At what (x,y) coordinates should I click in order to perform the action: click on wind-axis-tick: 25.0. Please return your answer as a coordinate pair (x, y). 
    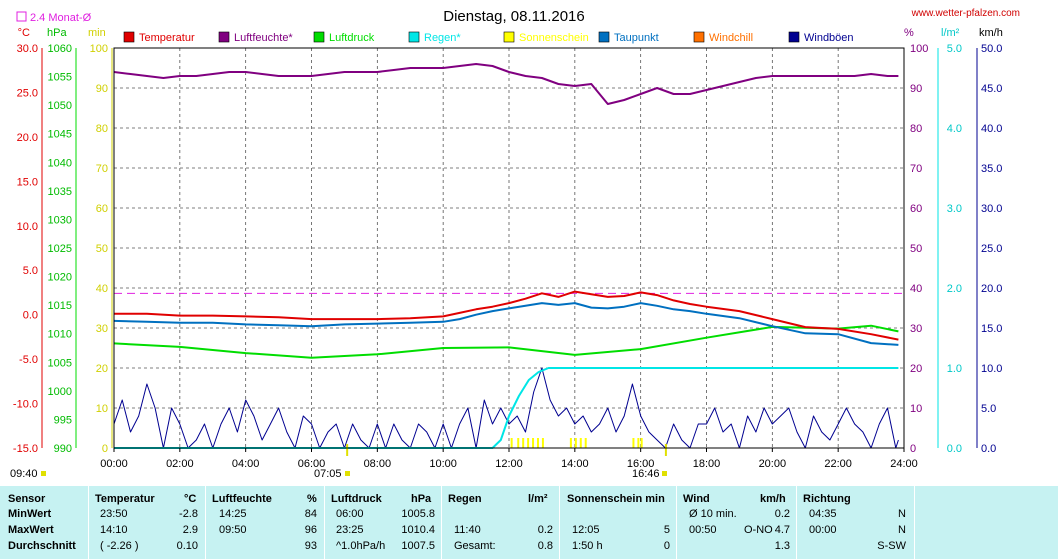
    Looking at the image, I should click on (991, 249).